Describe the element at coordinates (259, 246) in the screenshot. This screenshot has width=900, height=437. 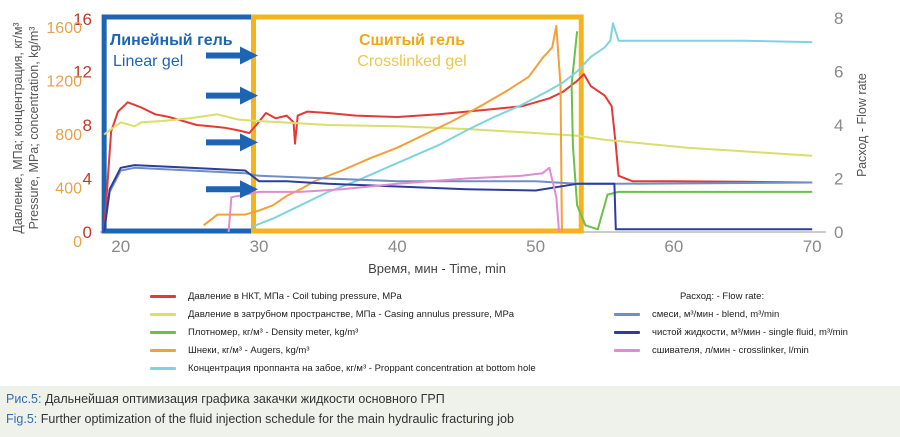
I see `x-tick-label: 30` at that location.